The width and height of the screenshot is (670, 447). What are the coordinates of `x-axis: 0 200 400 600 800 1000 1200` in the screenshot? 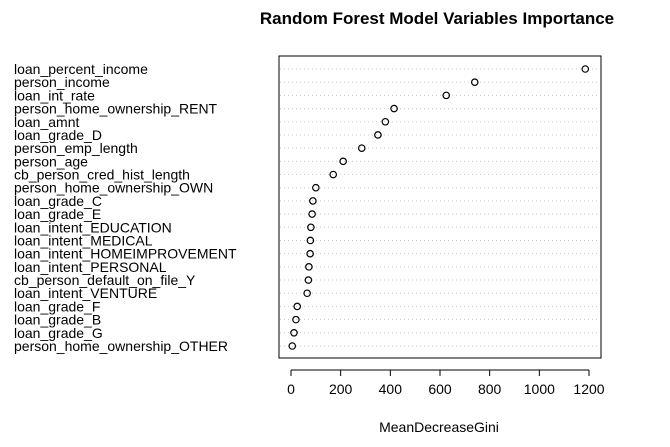 It's located at (446, 383).